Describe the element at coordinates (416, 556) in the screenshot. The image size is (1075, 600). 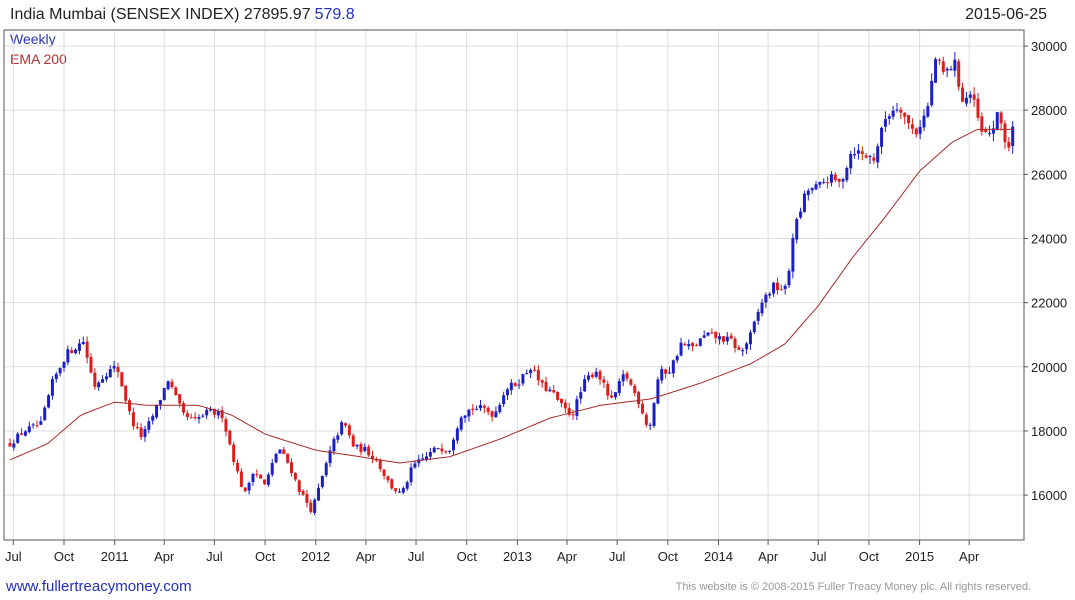
I see `x-tick-label: Jul` at that location.